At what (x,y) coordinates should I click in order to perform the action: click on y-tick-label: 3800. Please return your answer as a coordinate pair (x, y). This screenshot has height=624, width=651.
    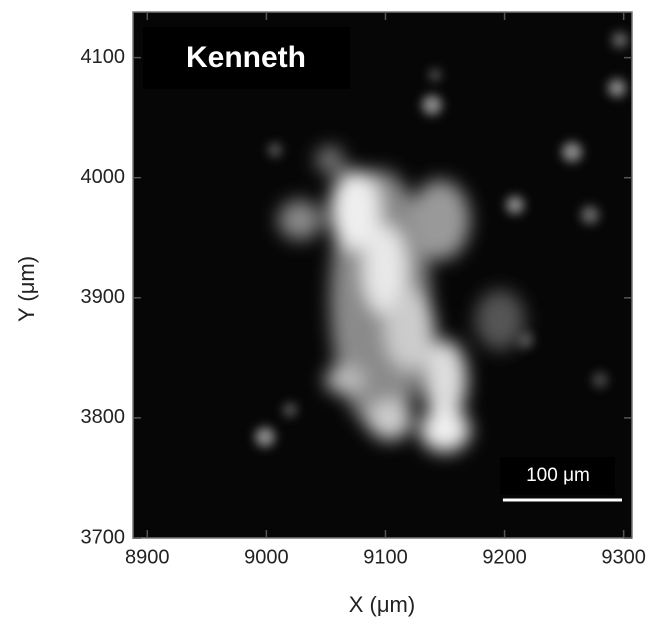
    Looking at the image, I should click on (103, 417).